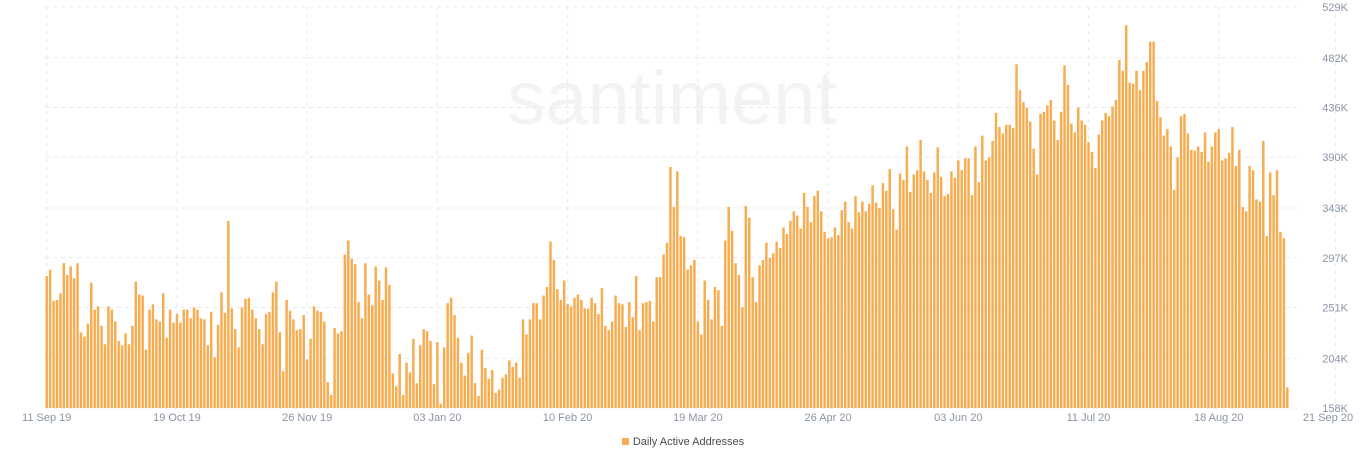 Image resolution: width=1366 pixels, height=462 pixels. Describe the element at coordinates (683, 442) in the screenshot. I see `legend: Daily Active Addresses` at that location.